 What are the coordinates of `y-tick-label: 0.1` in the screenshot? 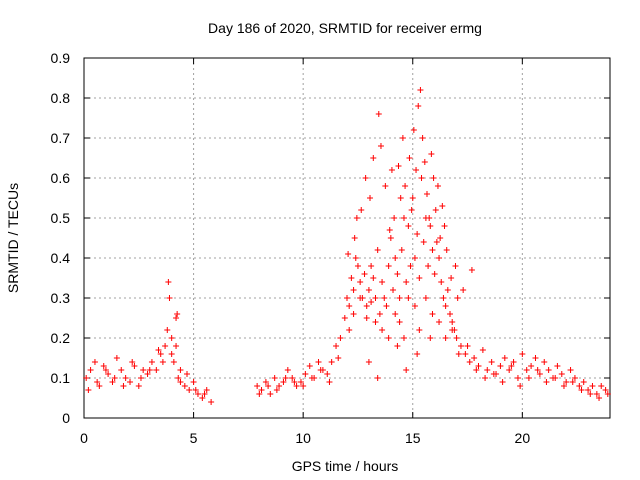 It's located at (61, 378).